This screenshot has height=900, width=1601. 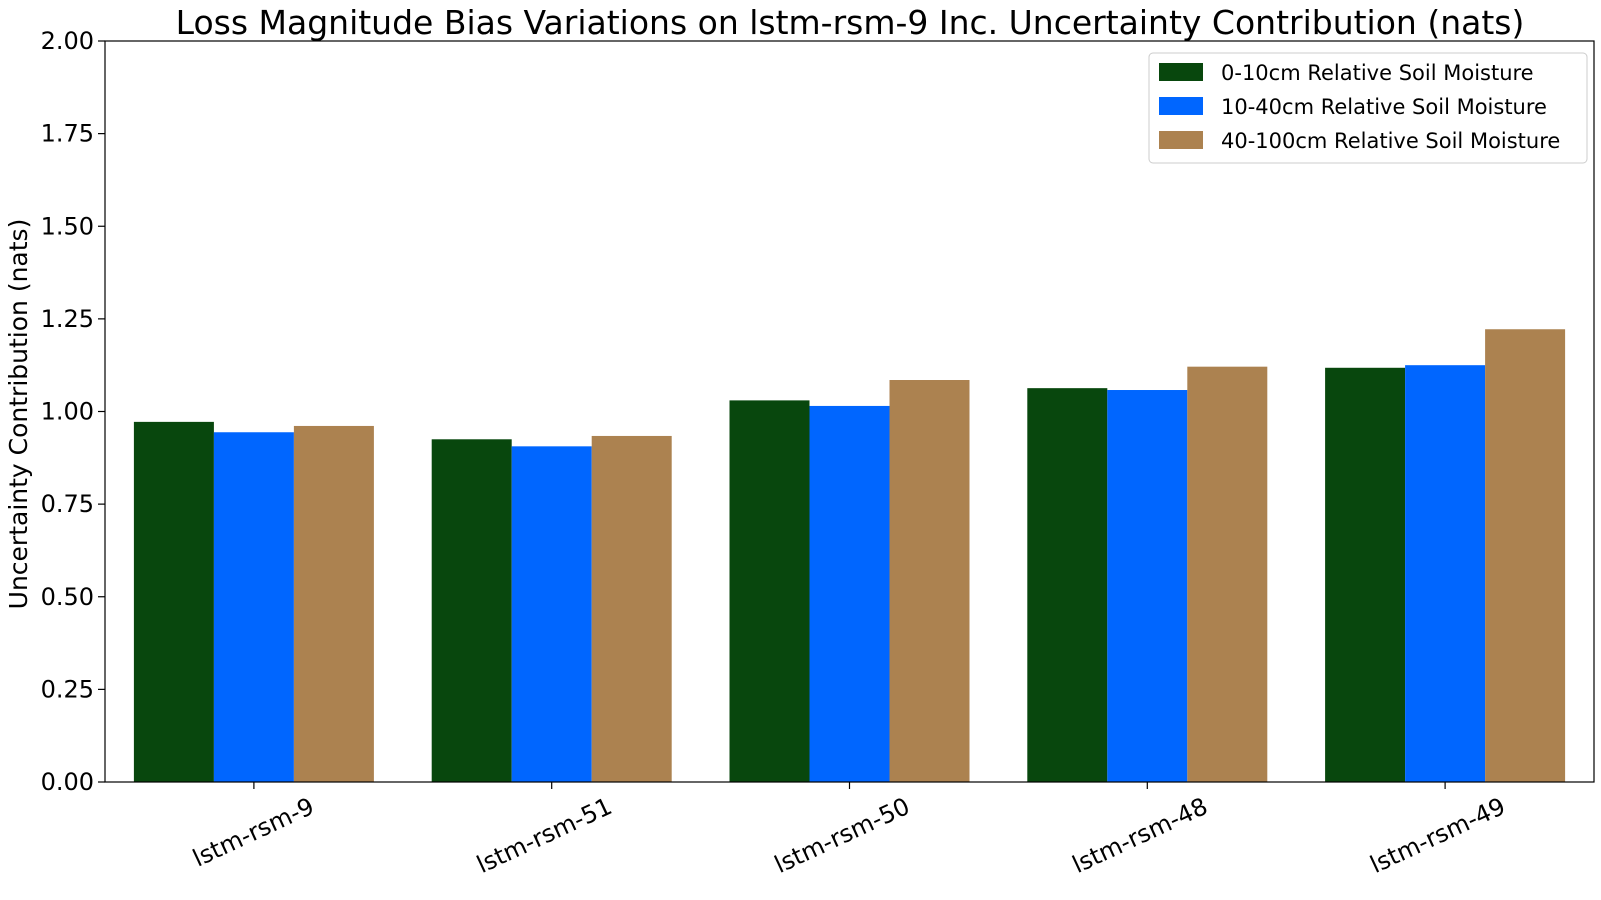 What do you see at coordinates (67, 41) in the screenshot?
I see `y-tick-label: 2.00` at bounding box center [67, 41].